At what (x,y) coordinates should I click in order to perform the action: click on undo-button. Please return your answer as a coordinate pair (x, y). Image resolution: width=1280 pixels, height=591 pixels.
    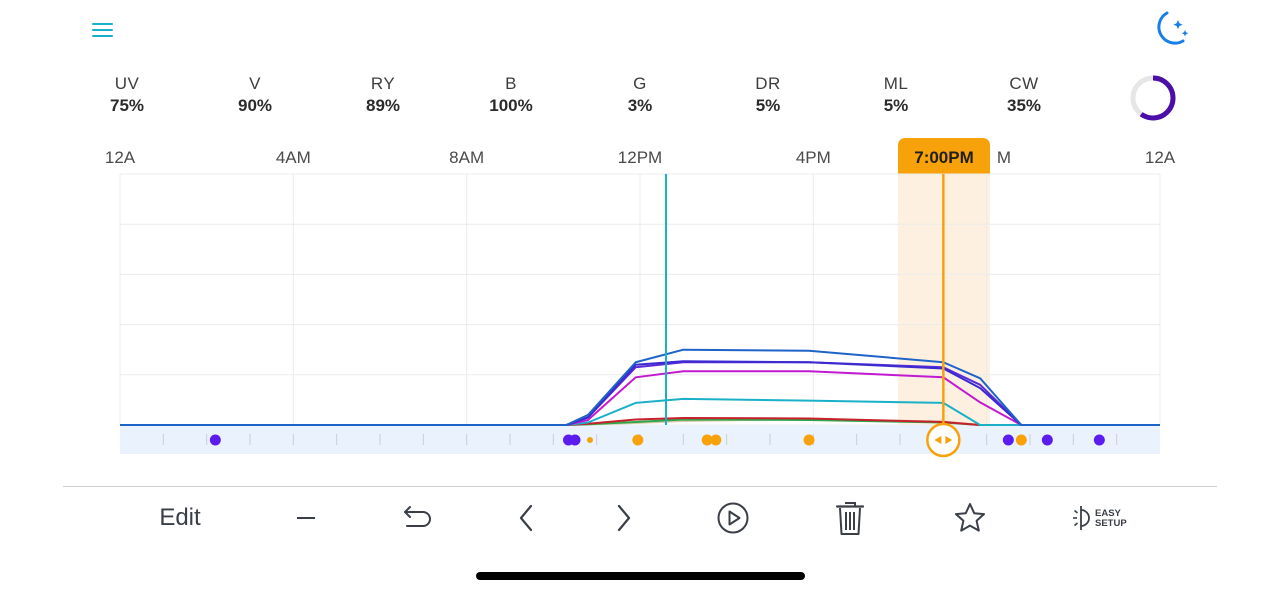
    Looking at the image, I should click on (418, 518).